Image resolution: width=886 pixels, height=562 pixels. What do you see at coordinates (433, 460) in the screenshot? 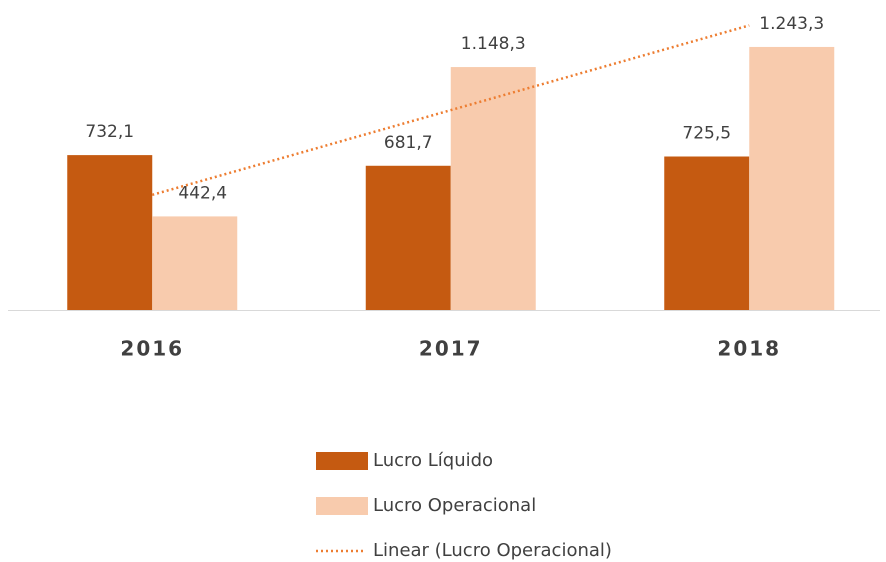
I see `legend-label: Lucro Líquido` at bounding box center [433, 460].